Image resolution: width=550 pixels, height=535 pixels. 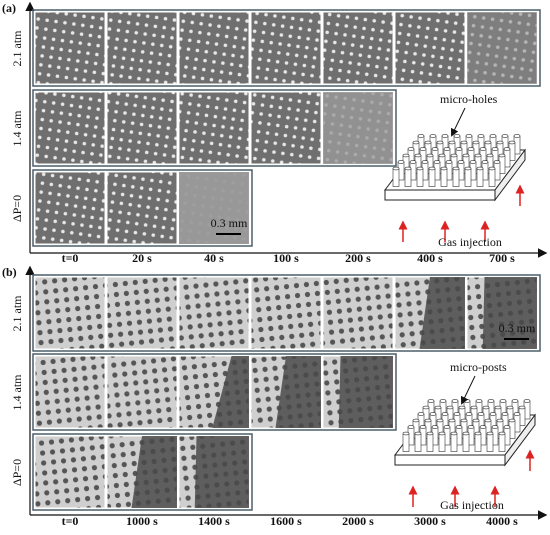 I want to click on time-label: 400 s, so click(x=430, y=258).